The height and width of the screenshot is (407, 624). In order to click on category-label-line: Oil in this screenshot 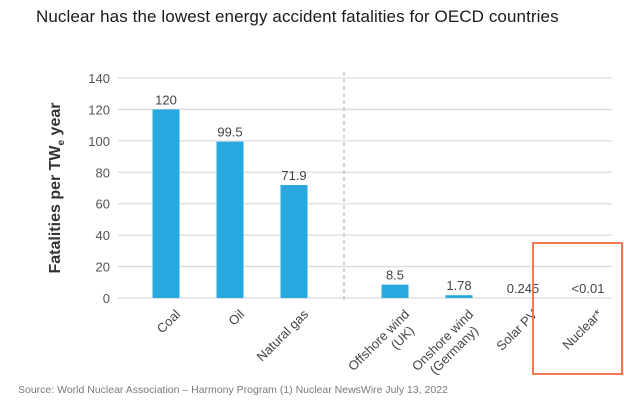, I will do `click(236, 318)`.